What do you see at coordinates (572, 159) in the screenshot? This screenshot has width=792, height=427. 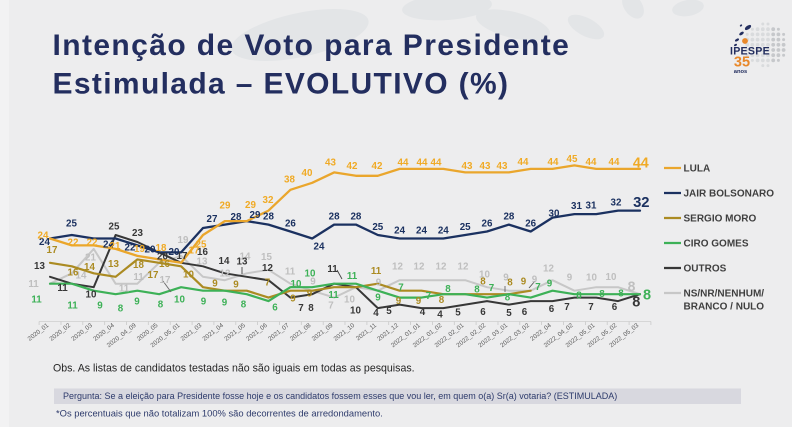 I see `svg-text: 45` at bounding box center [572, 159].